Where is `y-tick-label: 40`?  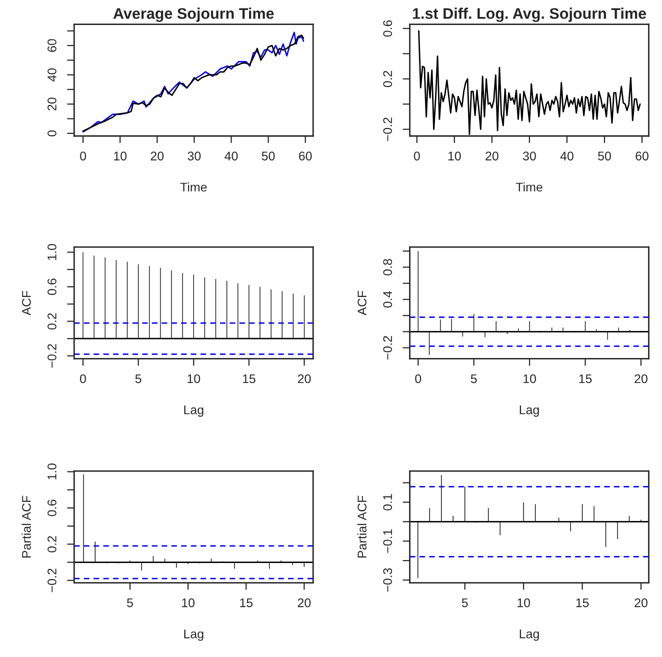 y-tick-label: 40 is located at coordinates (52, 75).